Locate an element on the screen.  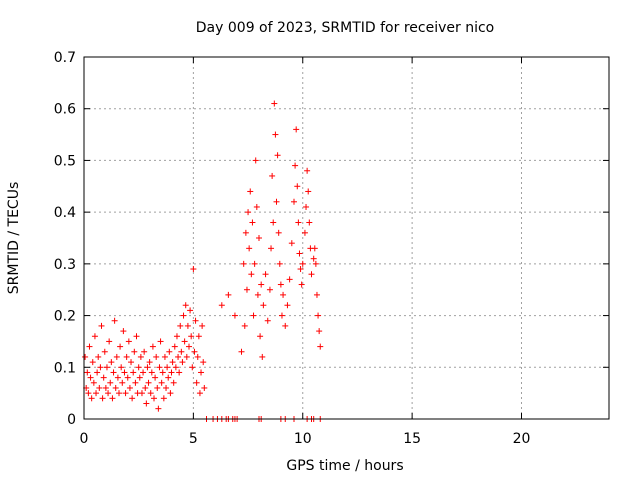
x-tick-label: 15 is located at coordinates (412, 439).